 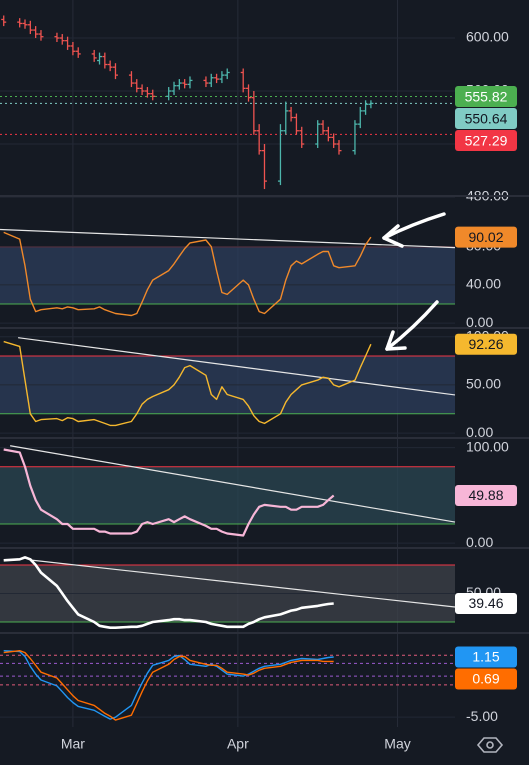 I want to click on value-badge-label: 0.69, so click(x=485, y=679).